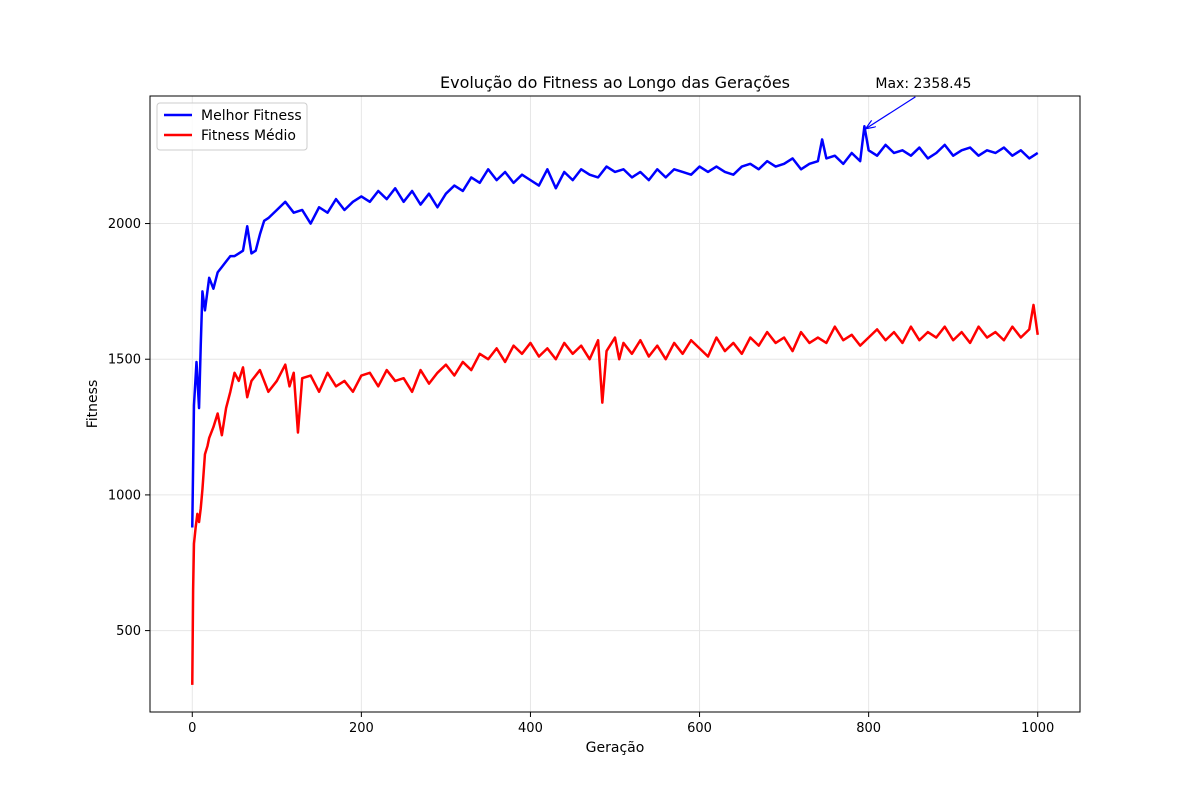  Describe the element at coordinates (93, 404) in the screenshot. I see `y-axis-label: Fitness` at that location.